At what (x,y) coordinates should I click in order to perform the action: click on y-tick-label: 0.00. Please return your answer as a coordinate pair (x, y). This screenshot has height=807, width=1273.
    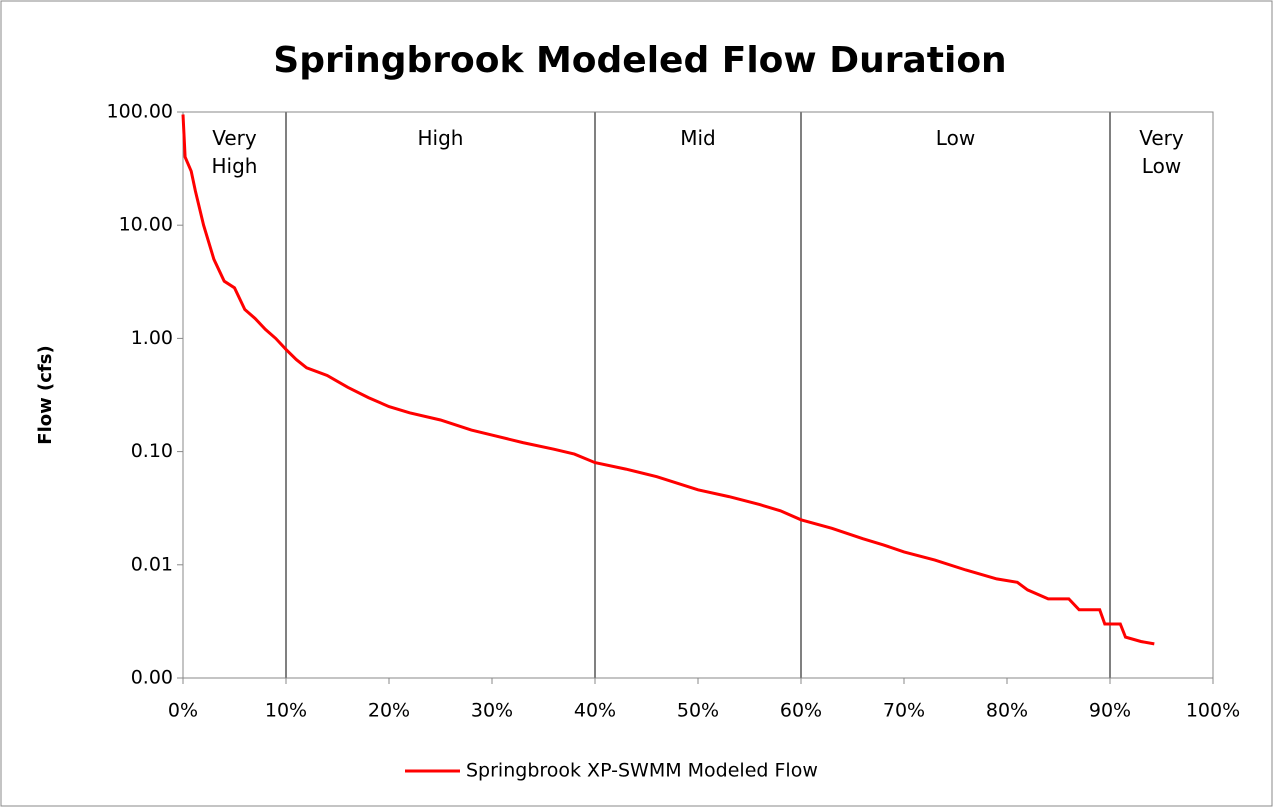
    Looking at the image, I should click on (152, 678).